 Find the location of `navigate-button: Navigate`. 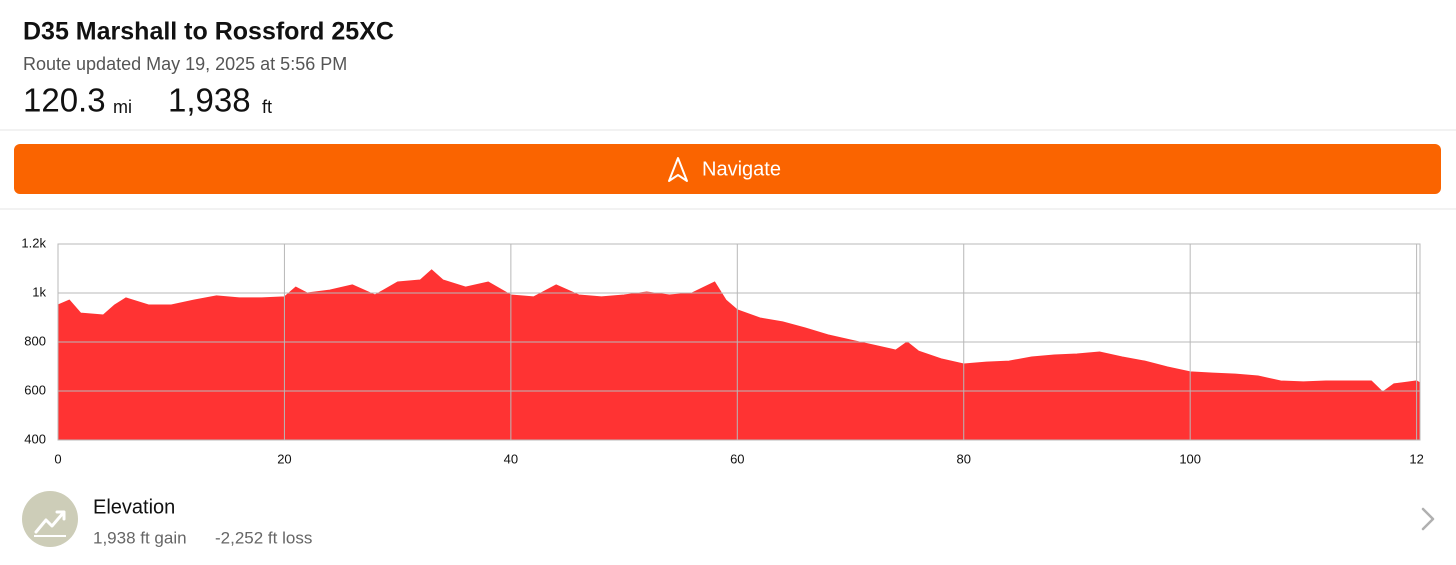

navigate-button: Navigate is located at coordinates (727, 169).